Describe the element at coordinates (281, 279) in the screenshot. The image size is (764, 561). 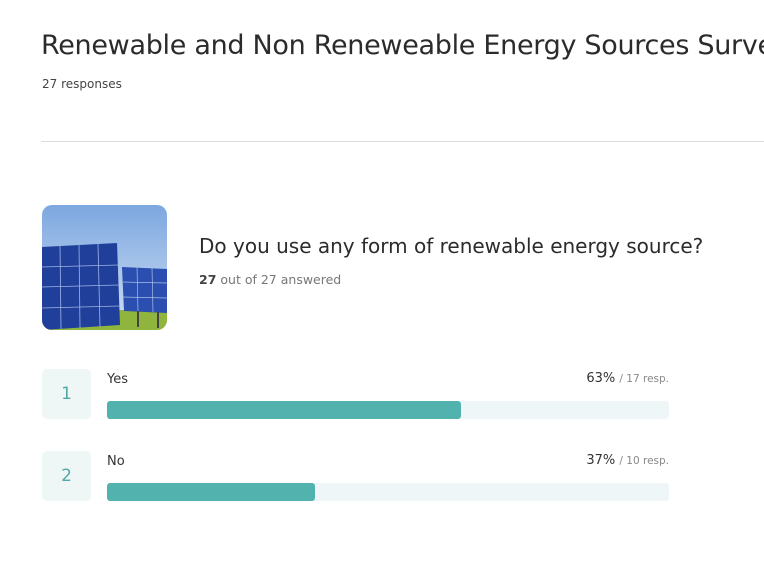
I see `answered-text: out of 27 answered` at that location.